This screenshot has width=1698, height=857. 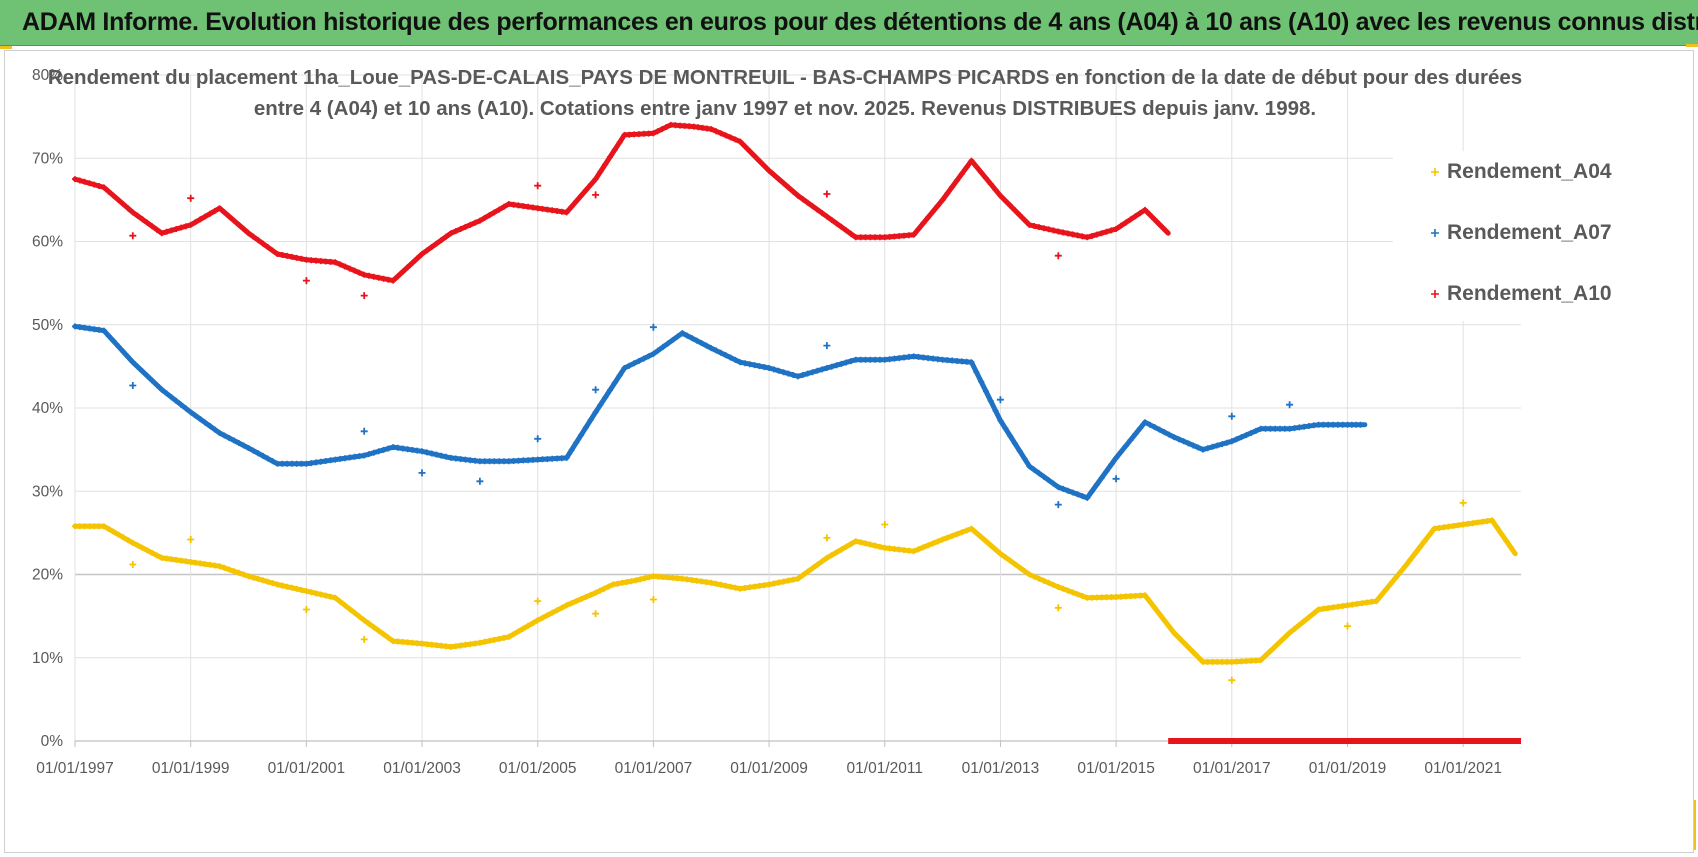 What do you see at coordinates (795, 591) in the screenshot?
I see `series-line` at bounding box center [795, 591].